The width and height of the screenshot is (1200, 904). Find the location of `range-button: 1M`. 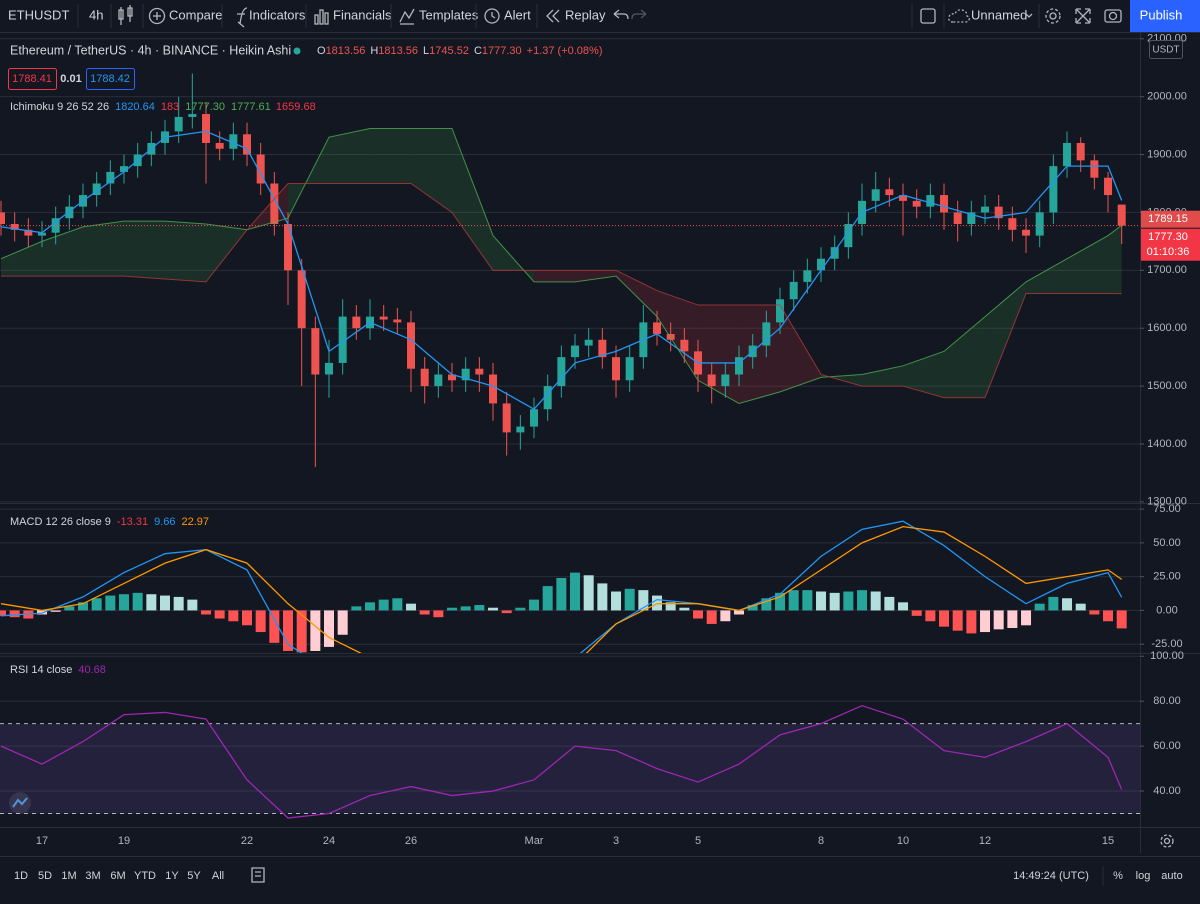

range-button: 1M is located at coordinates (68, 876).